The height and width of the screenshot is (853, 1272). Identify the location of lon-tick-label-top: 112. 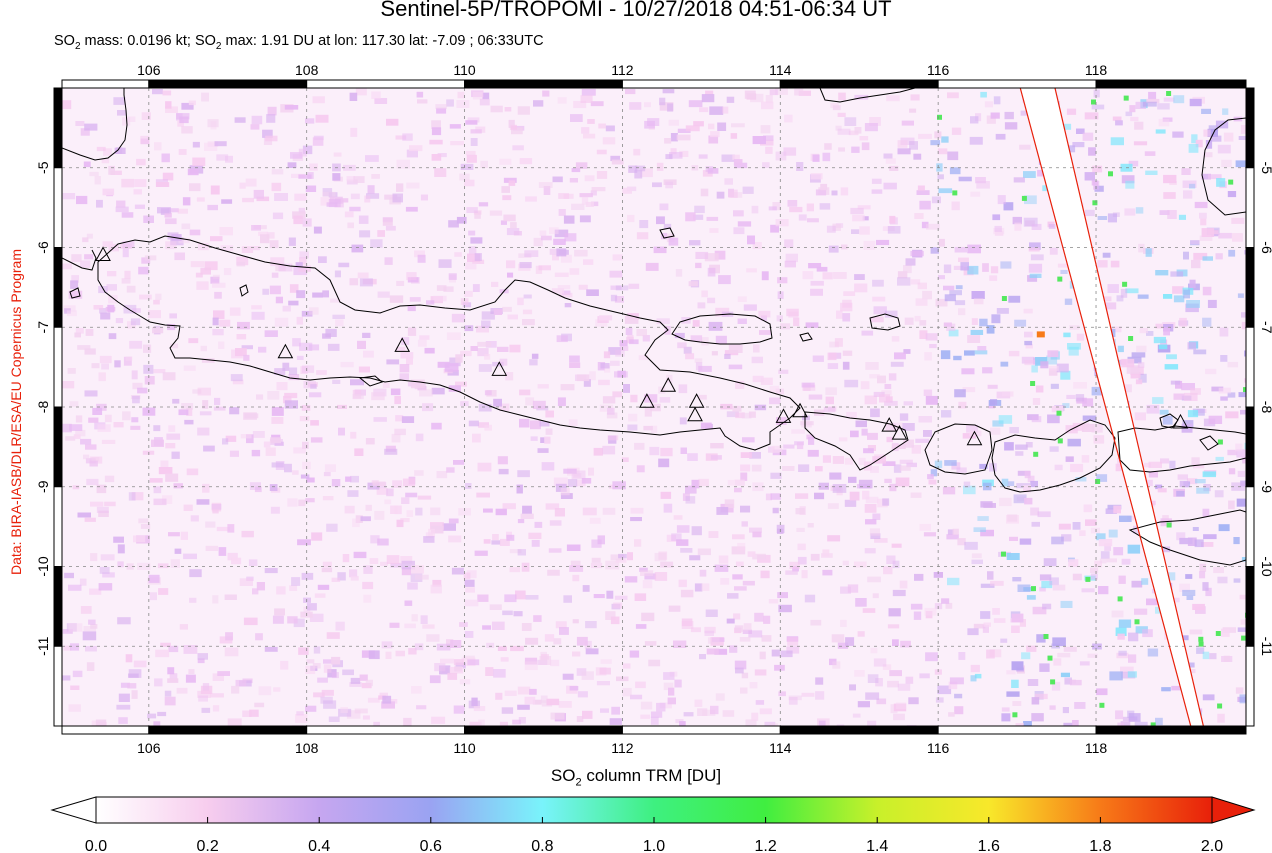
(622, 70).